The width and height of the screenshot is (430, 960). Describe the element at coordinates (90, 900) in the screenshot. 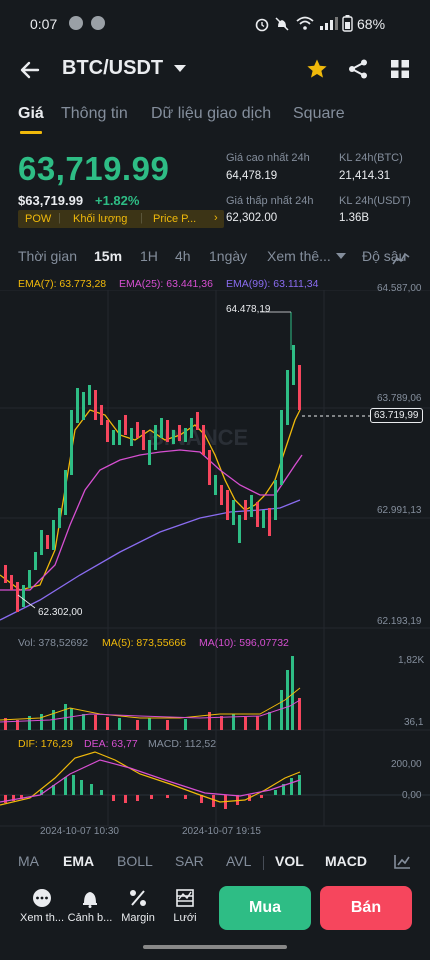

I see `bell-icon` at that location.